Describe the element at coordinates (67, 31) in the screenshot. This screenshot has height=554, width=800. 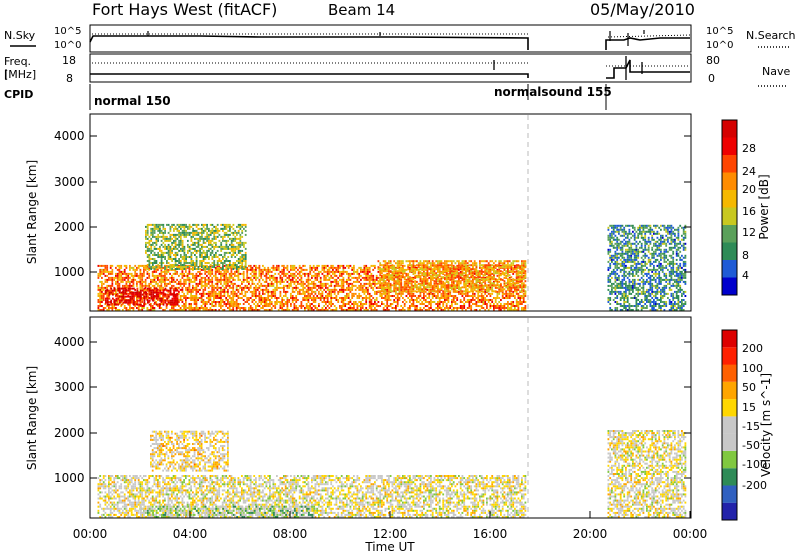
I see `nsky-tick-top: 10^5` at that location.